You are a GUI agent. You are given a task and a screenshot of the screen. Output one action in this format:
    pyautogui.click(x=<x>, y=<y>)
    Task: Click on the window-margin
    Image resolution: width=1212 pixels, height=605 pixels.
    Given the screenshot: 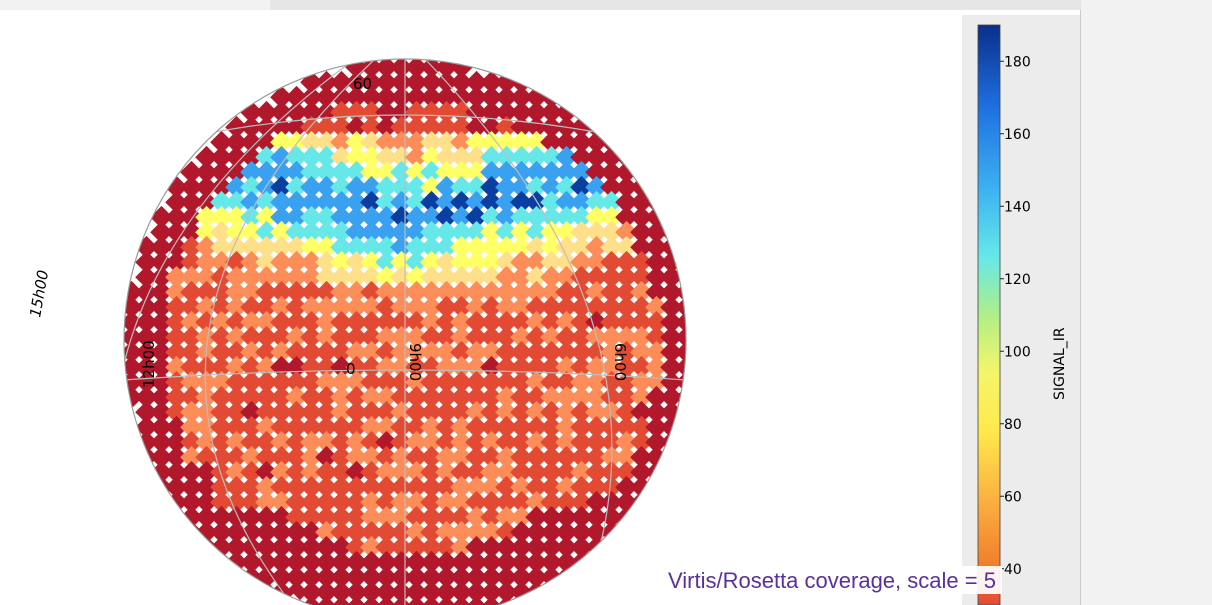 What is the action you would take?
    pyautogui.click(x=1146, y=302)
    